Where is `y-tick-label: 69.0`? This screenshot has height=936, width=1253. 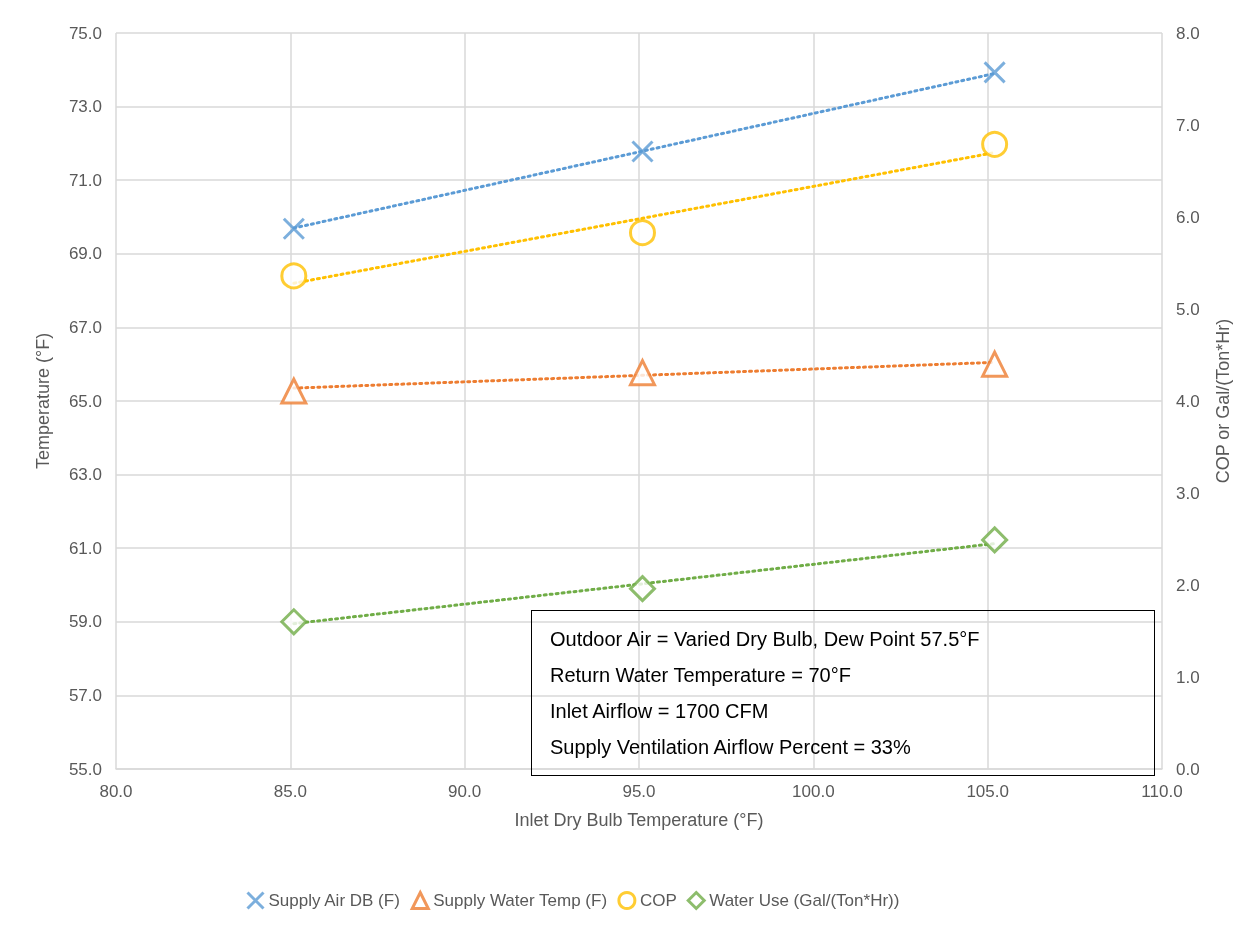 y-tick-label: 69.0 is located at coordinates (85, 254).